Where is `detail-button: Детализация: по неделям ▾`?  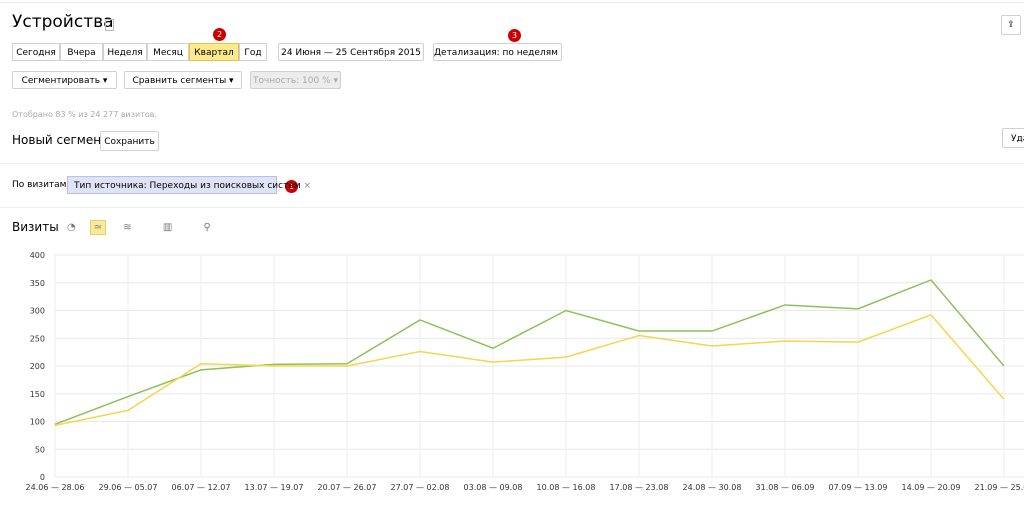 detail-button: Детализация: по неделям ▾ is located at coordinates (497, 52).